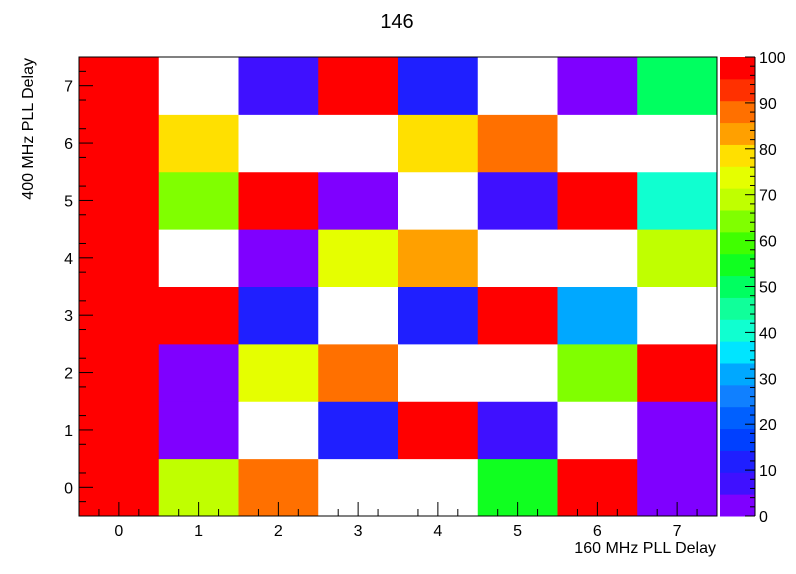  I want to click on y-tick-label: 3, so click(68, 316).